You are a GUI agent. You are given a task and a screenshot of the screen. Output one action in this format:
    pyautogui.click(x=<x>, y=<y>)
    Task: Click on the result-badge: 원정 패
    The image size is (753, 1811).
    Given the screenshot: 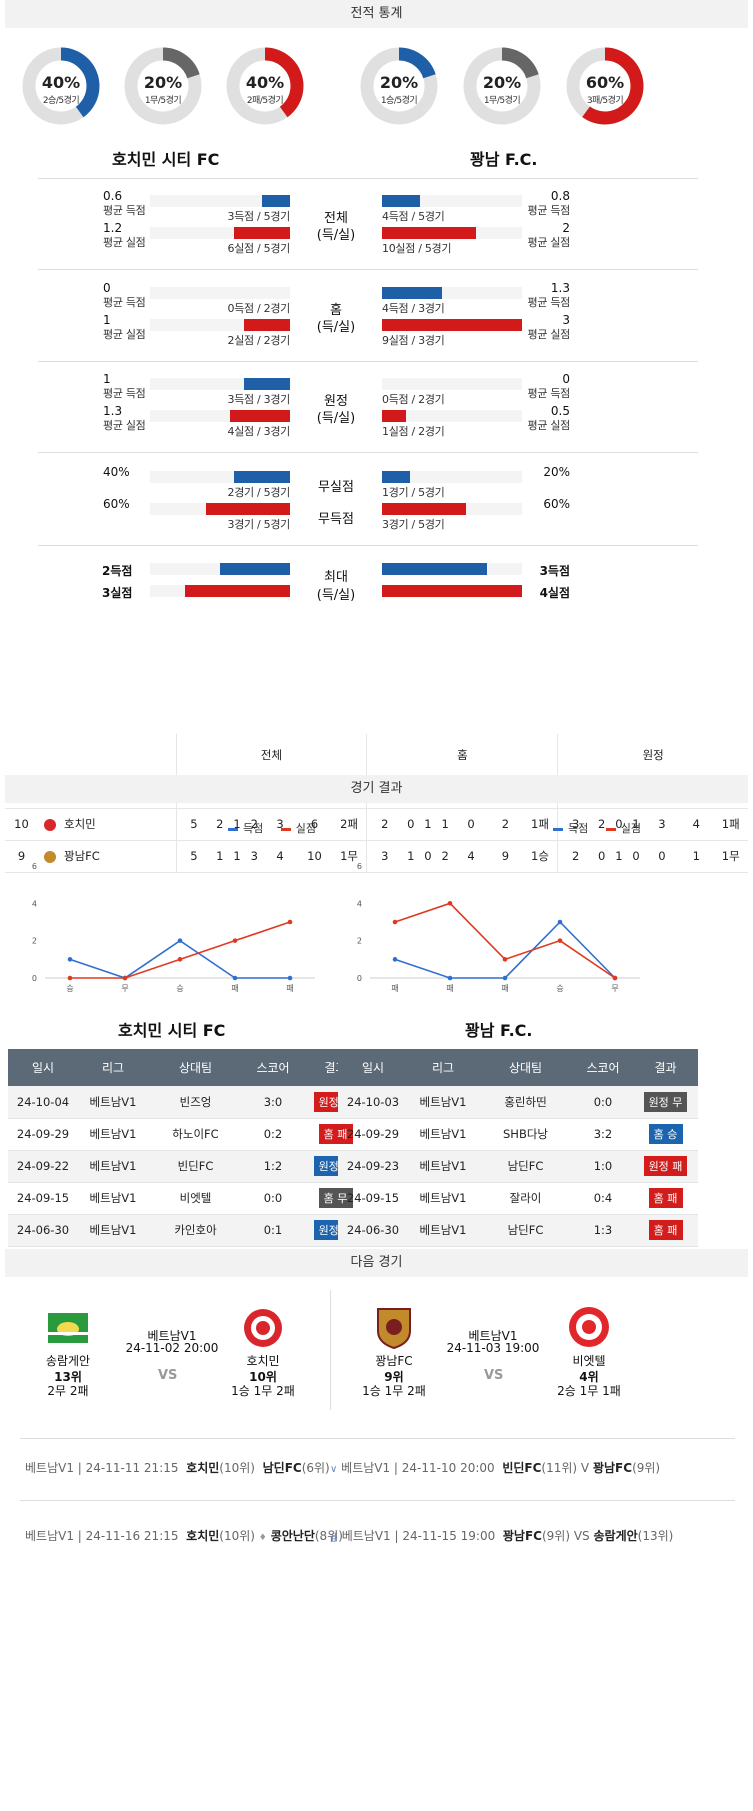 What is the action you would take?
    pyautogui.click(x=665, y=1166)
    